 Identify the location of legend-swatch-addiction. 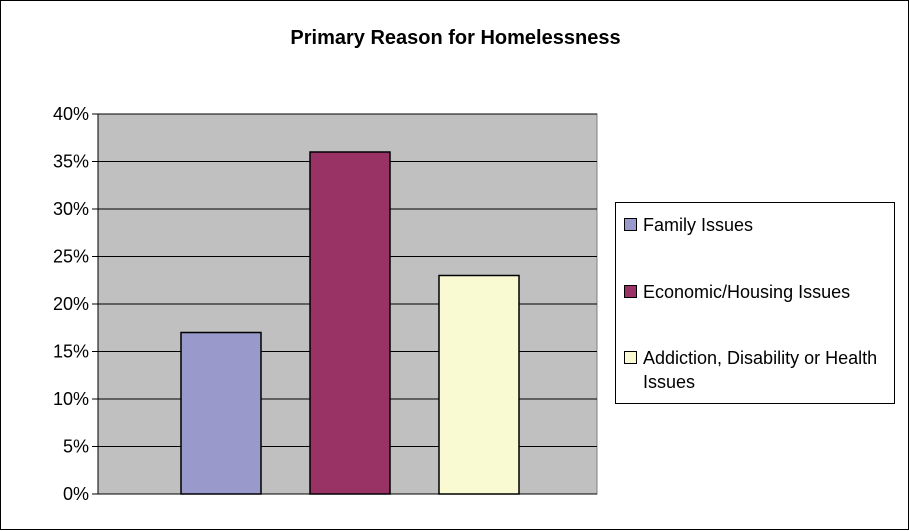
(630, 357).